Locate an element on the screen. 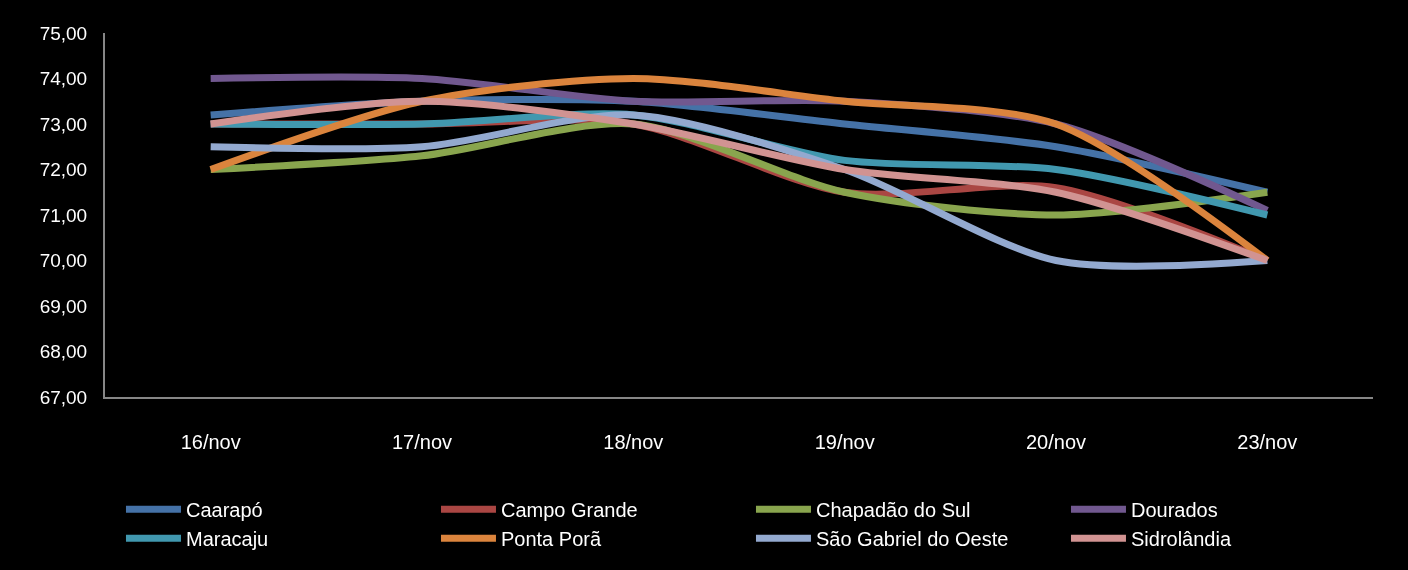 This screenshot has width=1408, height=570. legend-label: São Gabriel do Oeste is located at coordinates (912, 539).